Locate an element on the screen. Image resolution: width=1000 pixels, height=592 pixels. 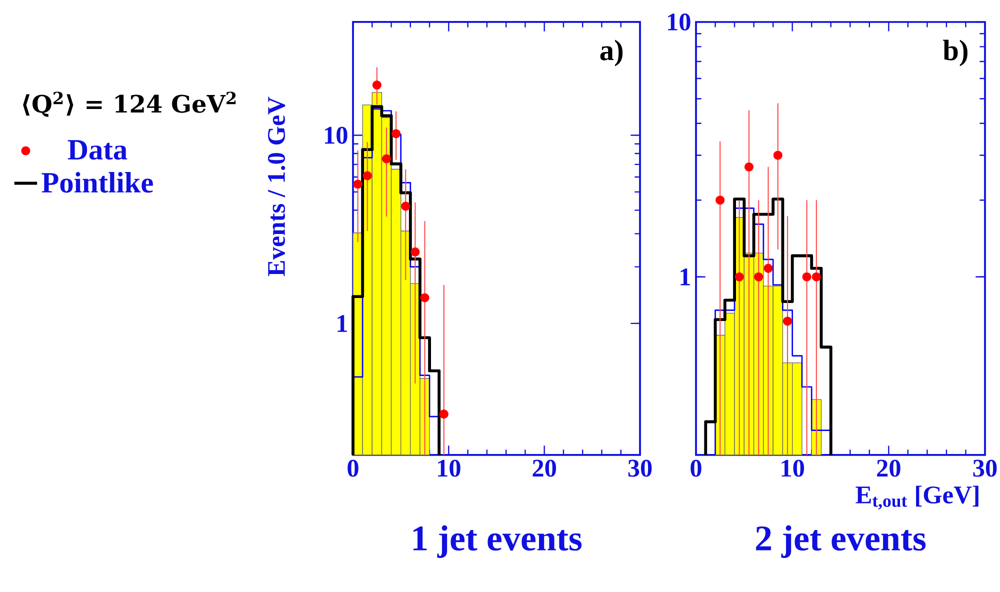
annotation: a) is located at coordinates (611, 53).